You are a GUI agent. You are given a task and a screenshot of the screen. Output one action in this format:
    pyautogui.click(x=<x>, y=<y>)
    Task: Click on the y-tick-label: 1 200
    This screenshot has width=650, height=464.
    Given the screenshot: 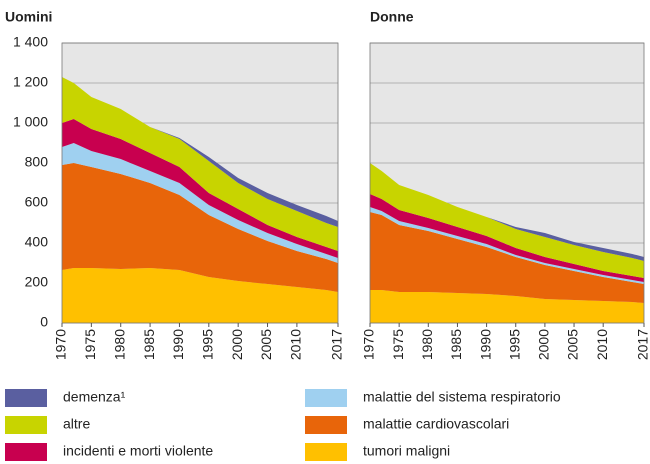 What is the action you would take?
    pyautogui.click(x=30, y=82)
    